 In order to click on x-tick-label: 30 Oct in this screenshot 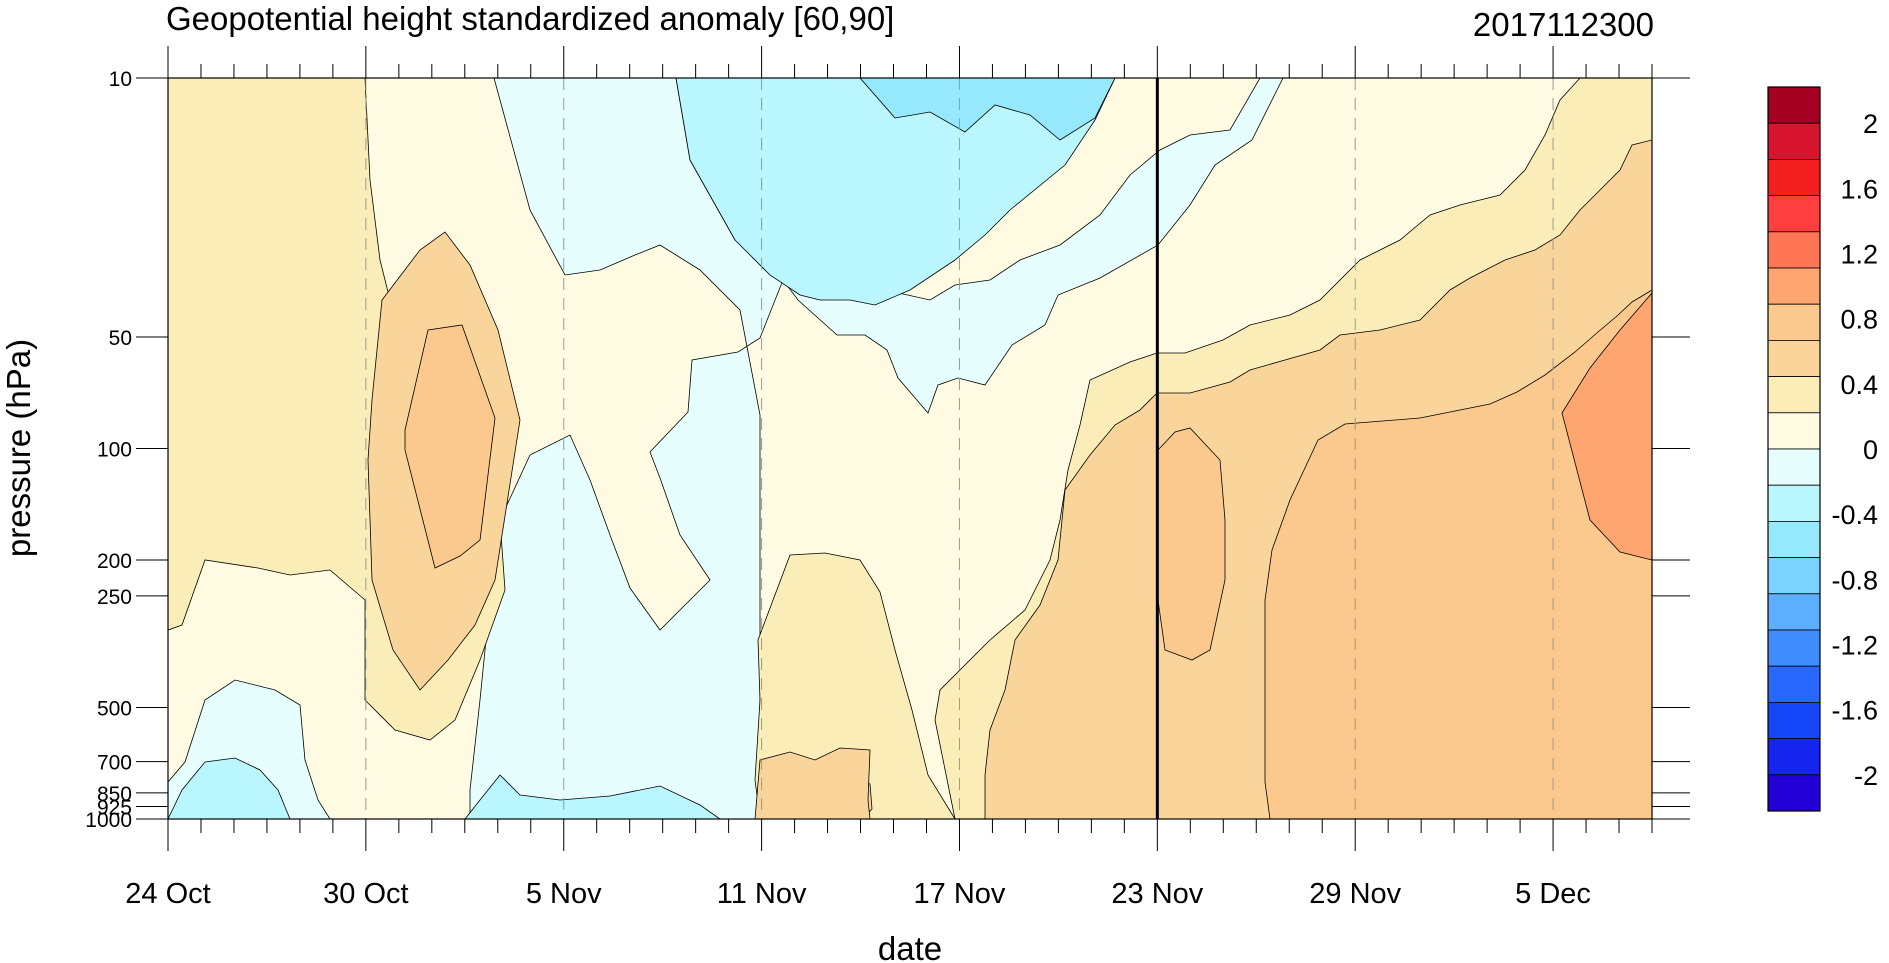, I will do `click(365, 894)`.